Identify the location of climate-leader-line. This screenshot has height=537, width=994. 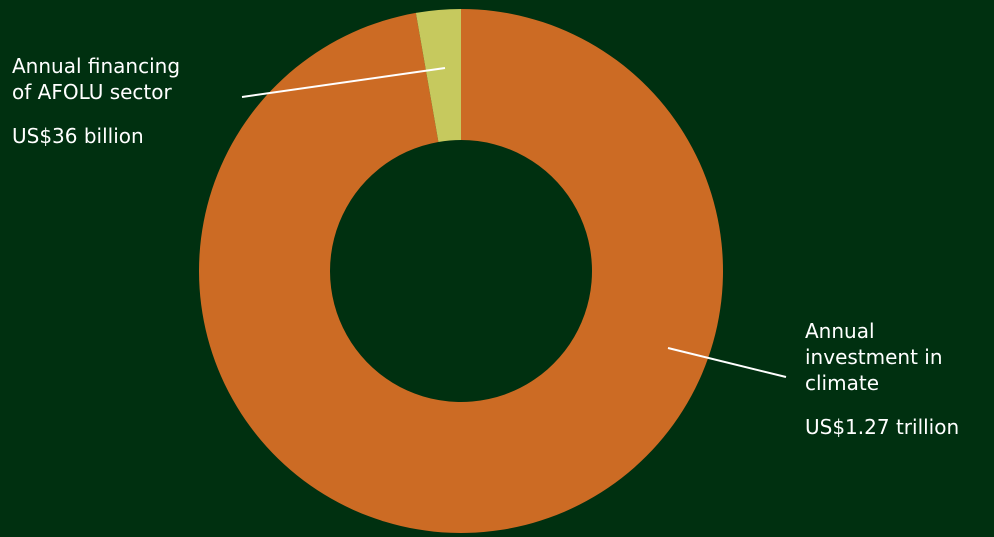
(727, 362).